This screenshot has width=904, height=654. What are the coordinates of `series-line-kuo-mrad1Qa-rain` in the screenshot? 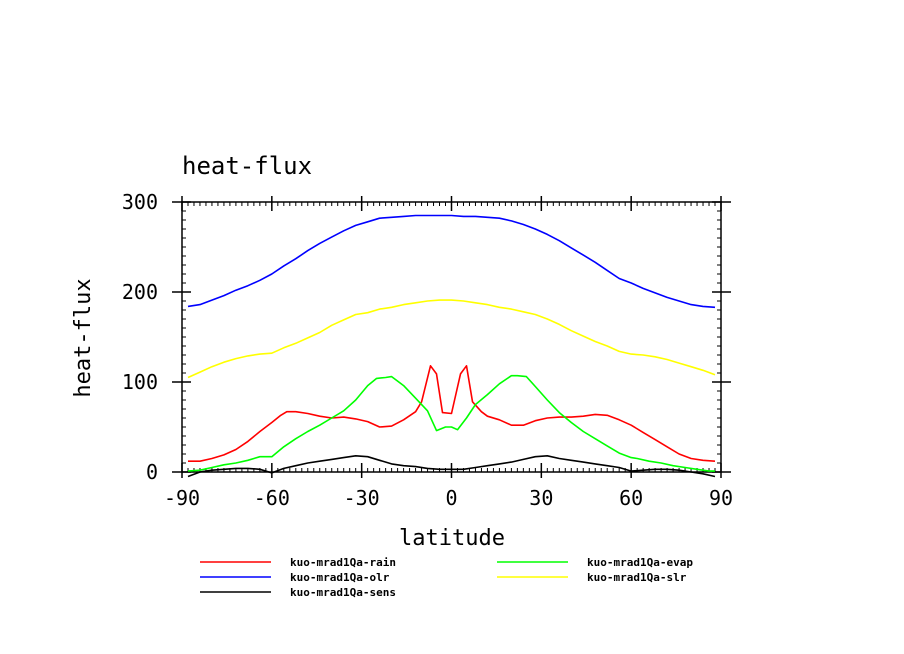 It's located at (452, 413).